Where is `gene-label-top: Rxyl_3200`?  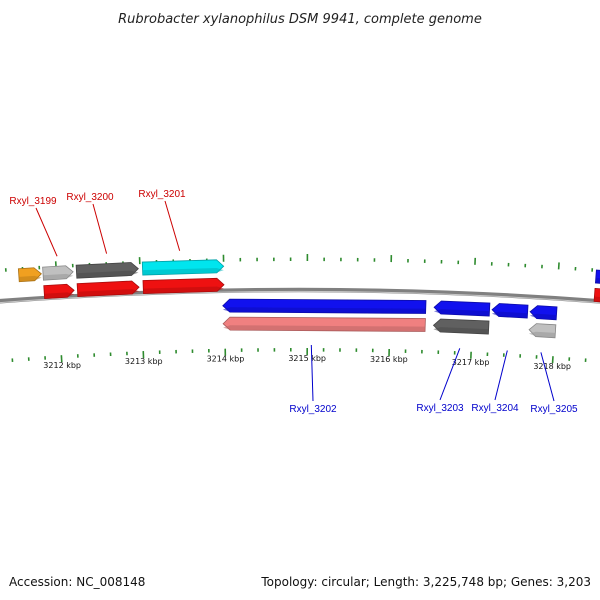 gene-label-top: Rxyl_3200 is located at coordinates (90, 197).